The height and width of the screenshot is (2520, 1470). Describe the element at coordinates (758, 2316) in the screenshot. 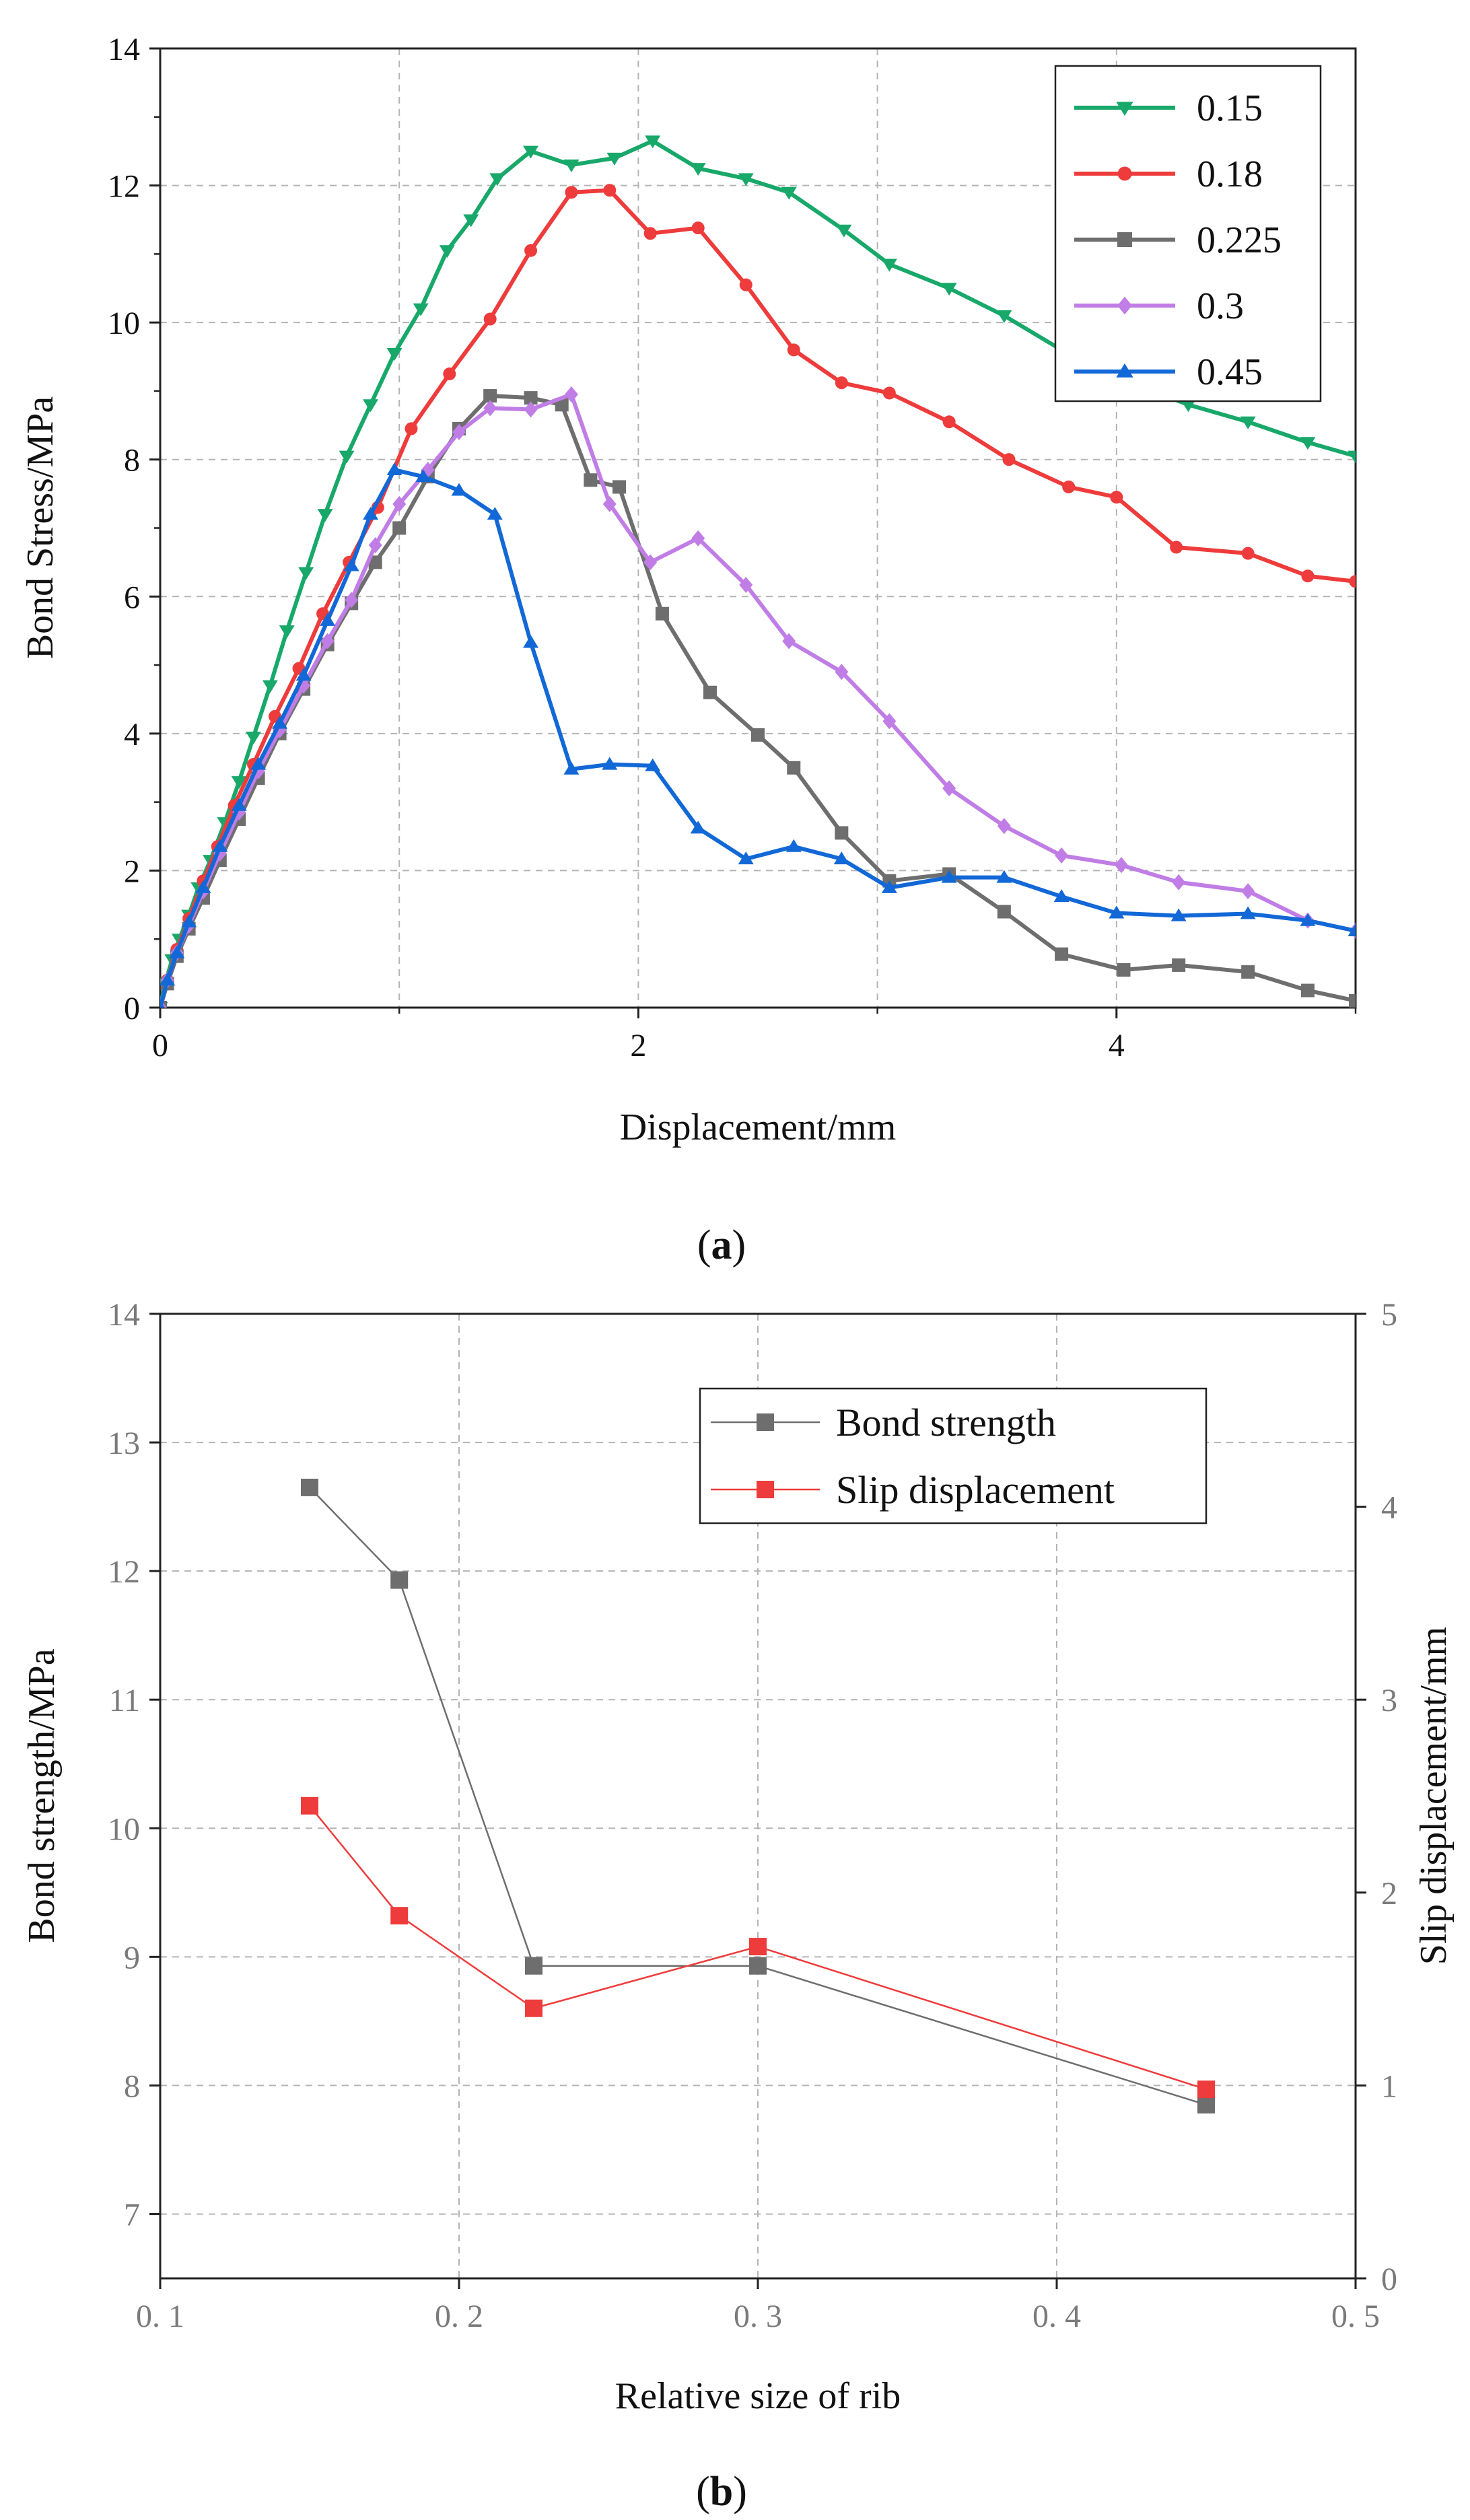

I see `panel-b-x-tick-label: 0. 3` at that location.